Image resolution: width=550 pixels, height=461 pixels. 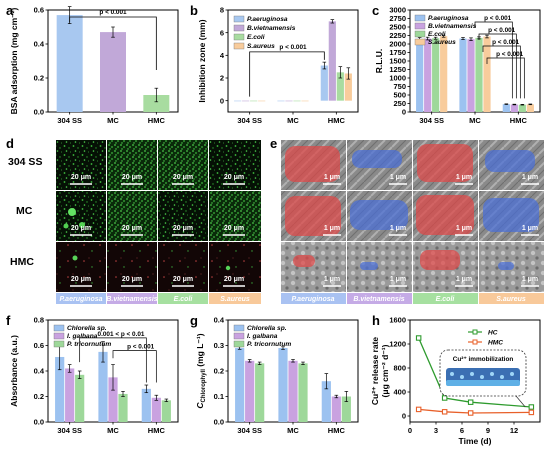 I want to click on y-tick-label: 1750, so click(x=397, y=52).